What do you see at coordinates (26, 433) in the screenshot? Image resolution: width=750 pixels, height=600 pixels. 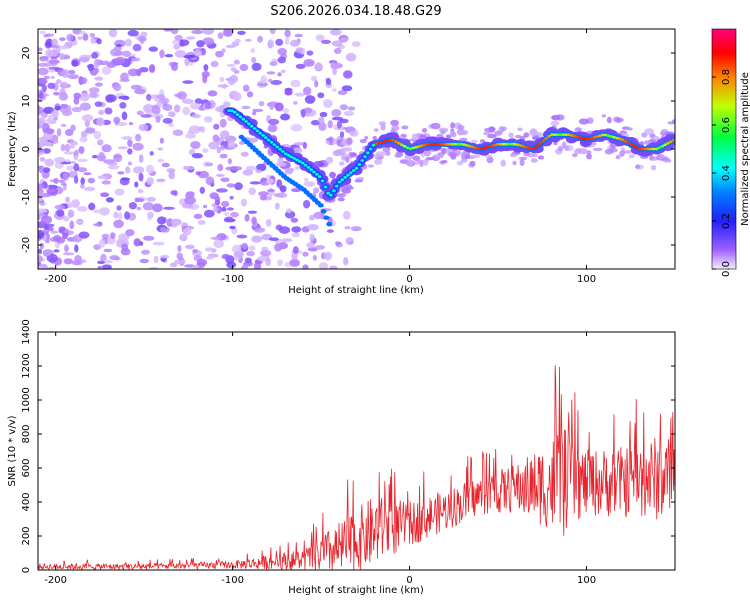 I see `snr-y-tick-label: 800` at bounding box center [26, 433].